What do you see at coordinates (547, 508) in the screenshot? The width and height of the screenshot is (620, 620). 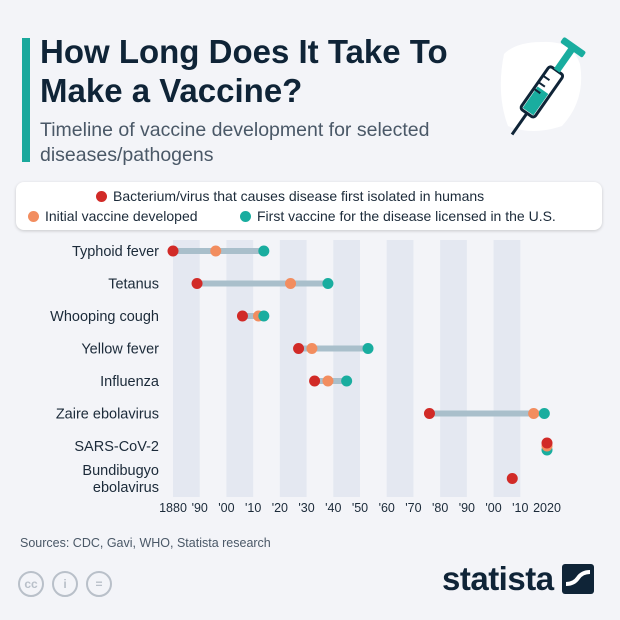 I see `x-tick-label: 2020` at bounding box center [547, 508].